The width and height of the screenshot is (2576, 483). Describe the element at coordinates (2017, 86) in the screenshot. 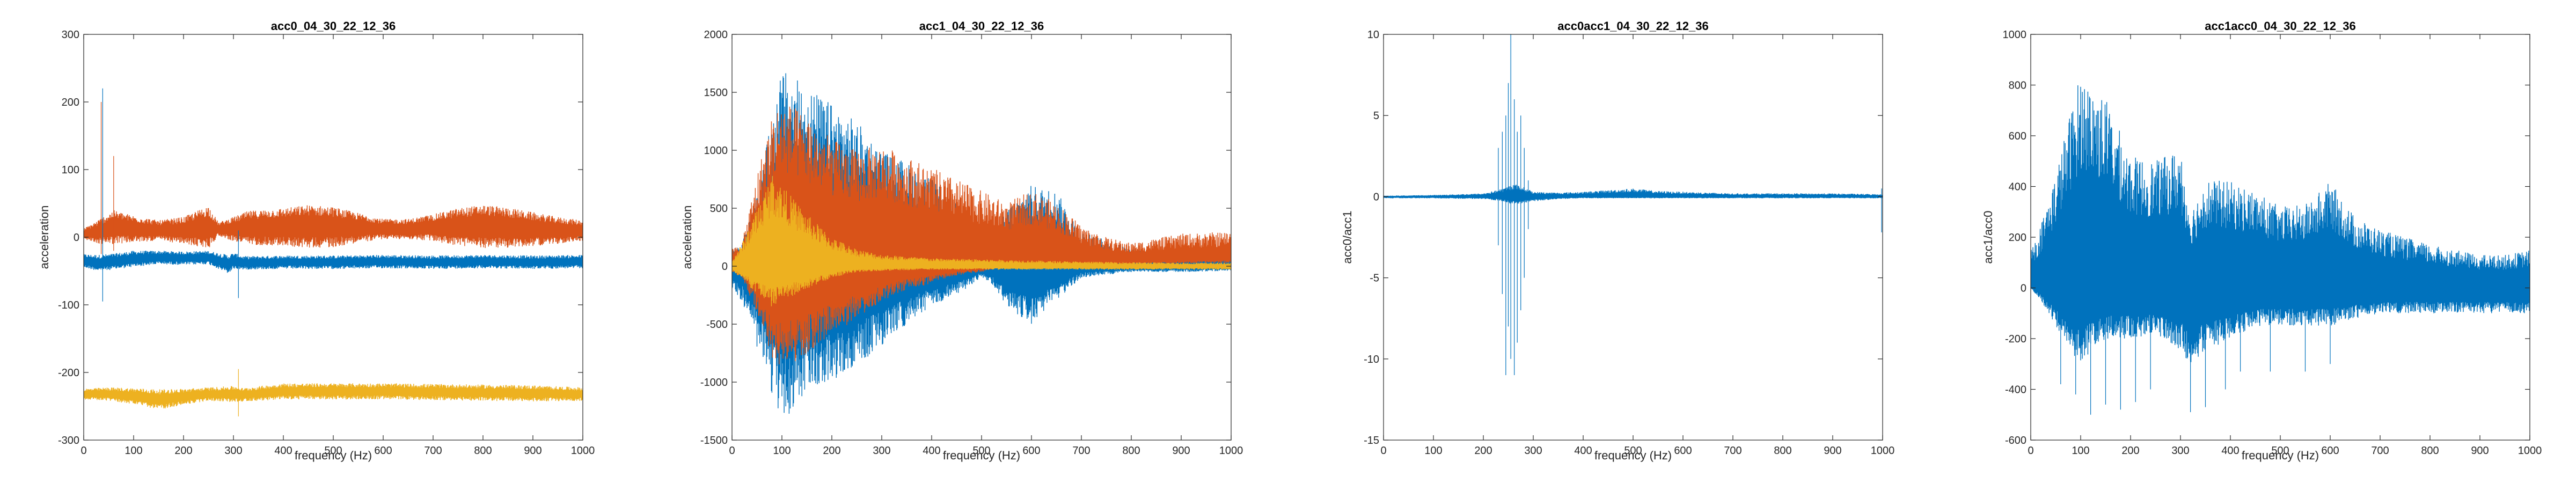

I see `y-tick-label: 800` at that location.